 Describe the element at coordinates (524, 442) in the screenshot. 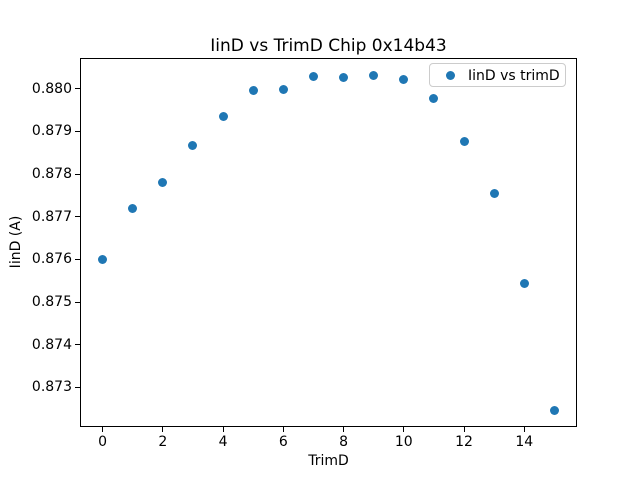

I see `x-tick-label: 14` at that location.